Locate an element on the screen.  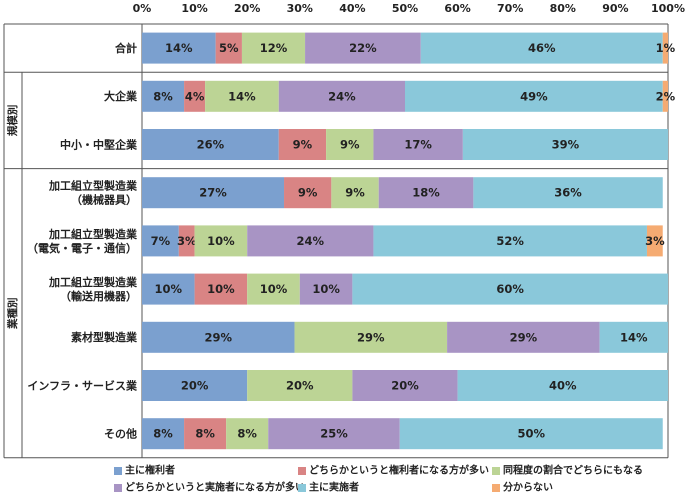
x-tick-label: 100% is located at coordinates (668, 8).